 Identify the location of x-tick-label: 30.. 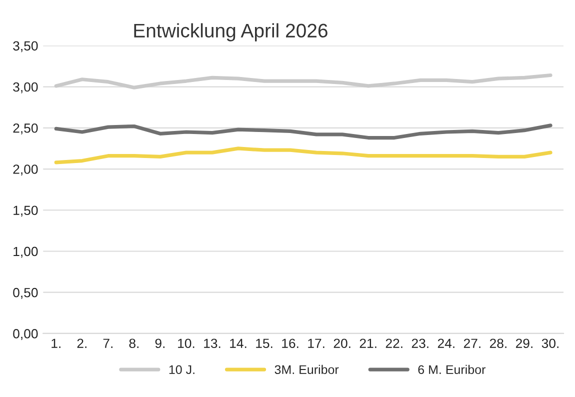
(550, 343).